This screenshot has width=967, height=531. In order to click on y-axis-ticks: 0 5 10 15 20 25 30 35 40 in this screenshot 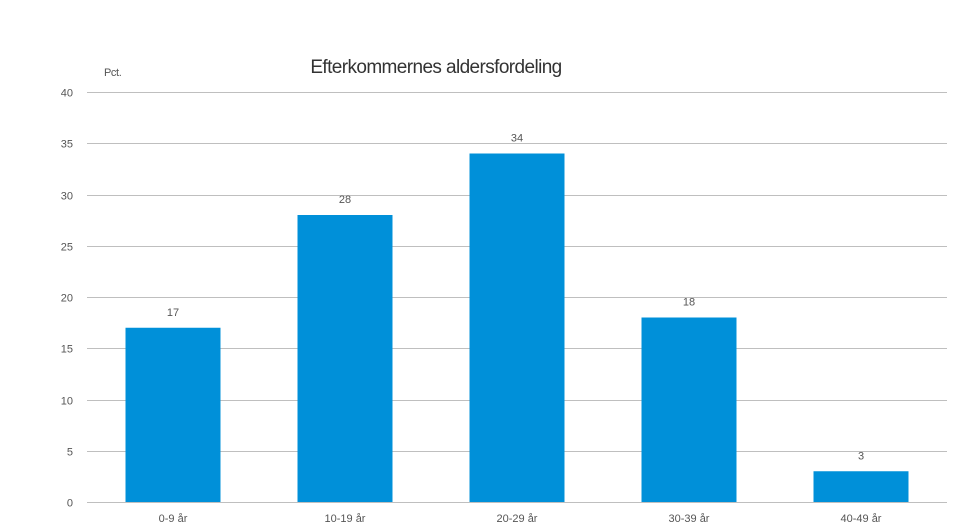, I will do `click(67, 299)`.